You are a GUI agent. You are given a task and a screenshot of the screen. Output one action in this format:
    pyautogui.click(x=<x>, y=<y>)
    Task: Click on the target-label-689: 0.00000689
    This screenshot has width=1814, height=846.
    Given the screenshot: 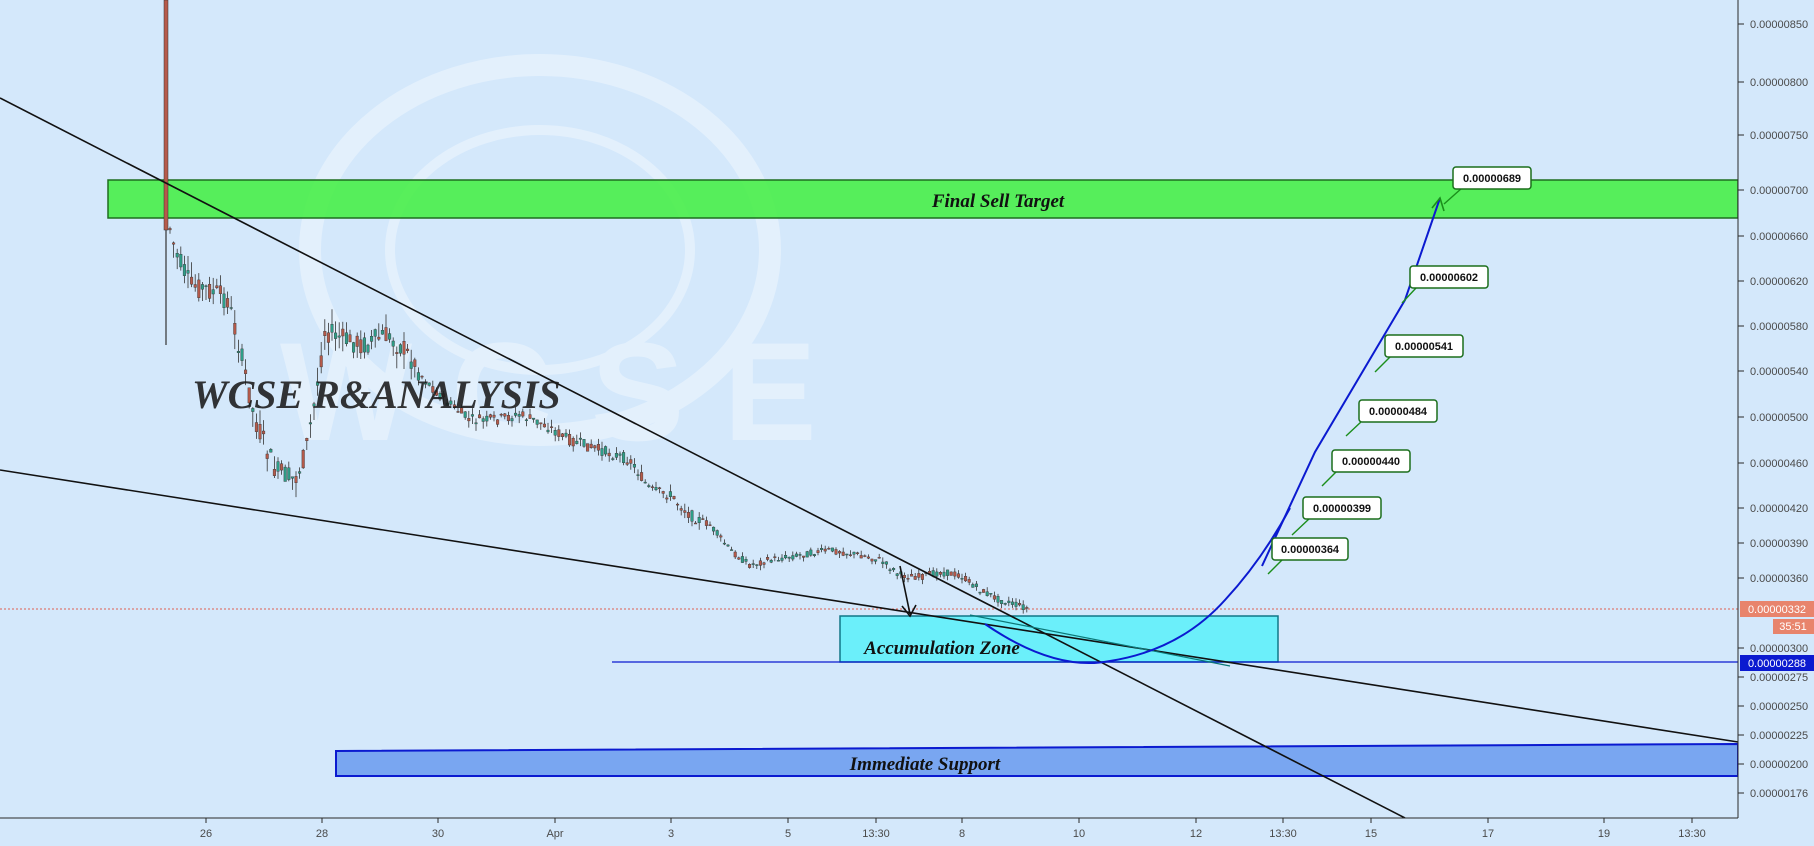 What is the action you would take?
    pyautogui.click(x=1492, y=179)
    